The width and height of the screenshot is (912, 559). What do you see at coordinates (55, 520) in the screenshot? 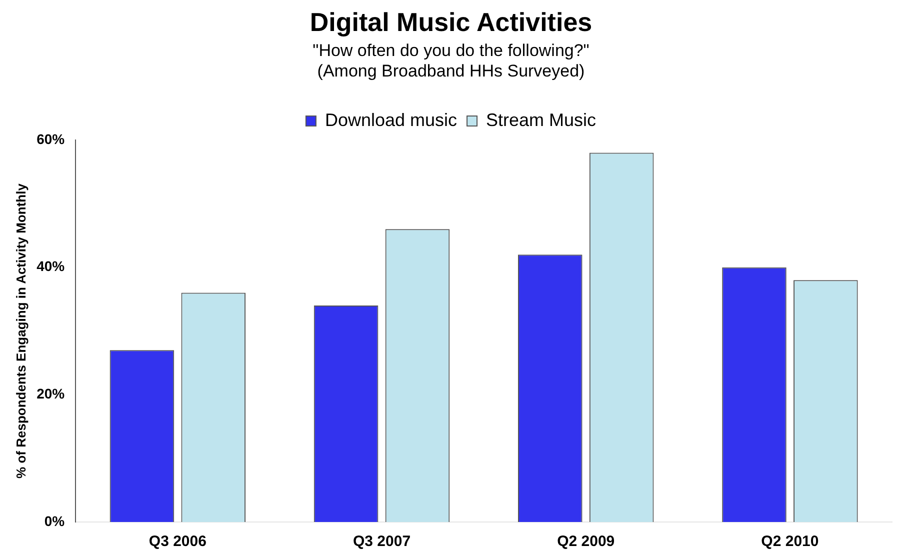
I see `y-tick-label: 0%` at bounding box center [55, 520].